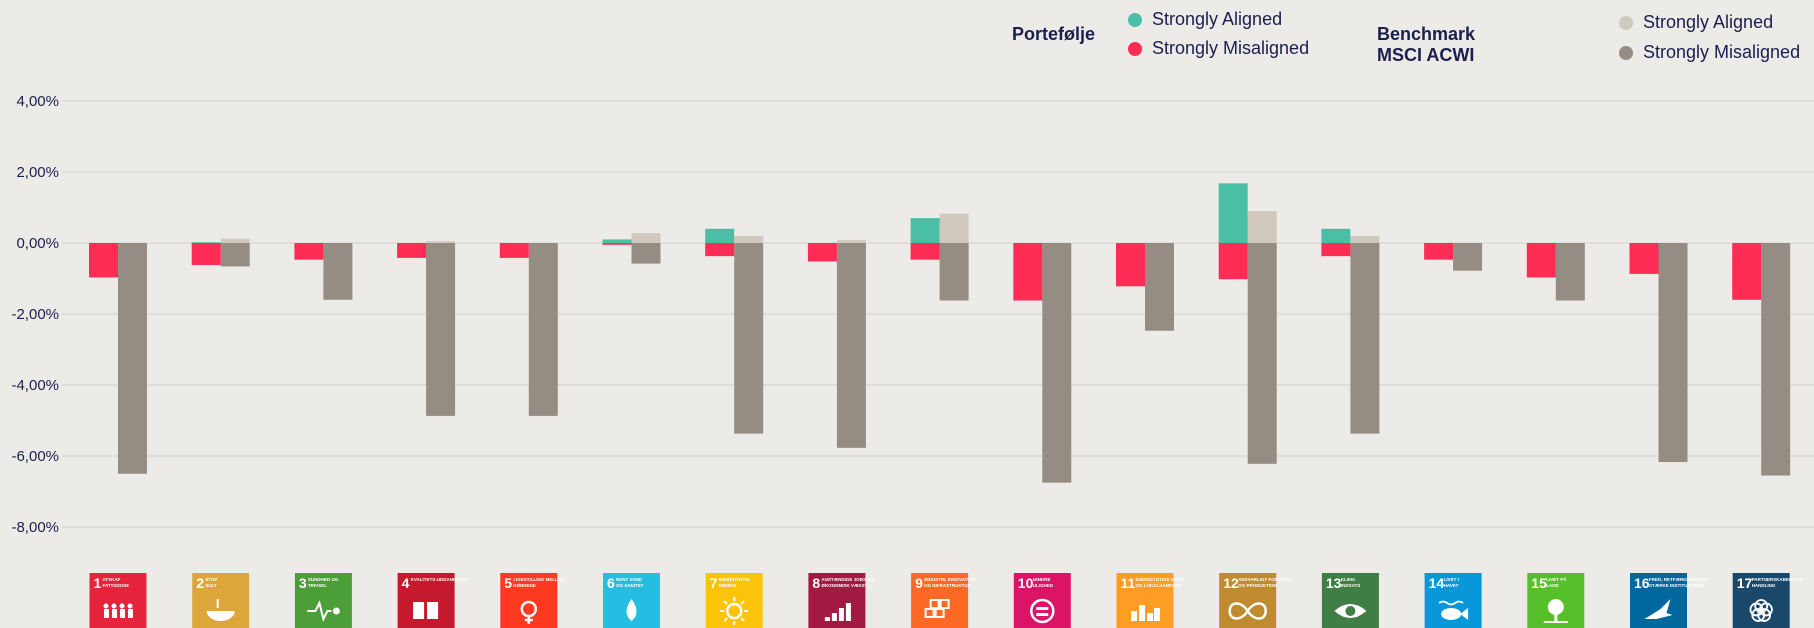 This screenshot has height=628, width=1814. What do you see at coordinates (538, 579) in the screenshot?
I see `sdg-tile-label: LIGESTILLING MELLEM` at bounding box center [538, 579].